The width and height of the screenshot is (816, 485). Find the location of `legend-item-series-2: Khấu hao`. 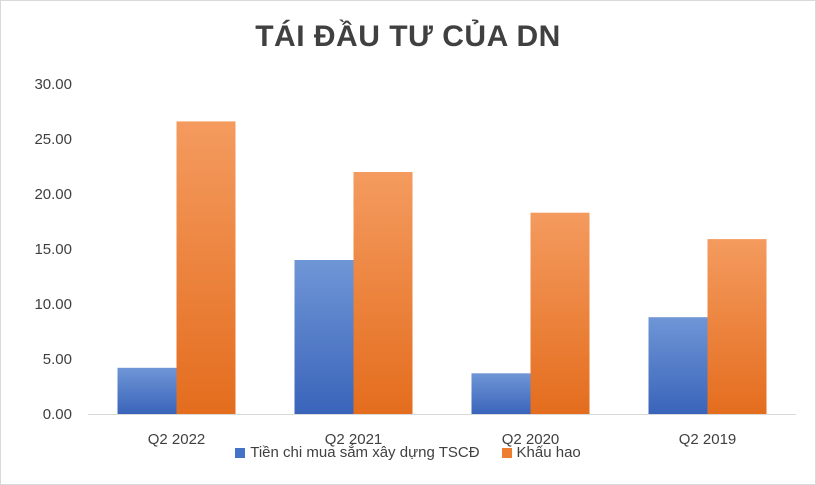

legend-item-series-2: Khấu hao is located at coordinates (541, 452).